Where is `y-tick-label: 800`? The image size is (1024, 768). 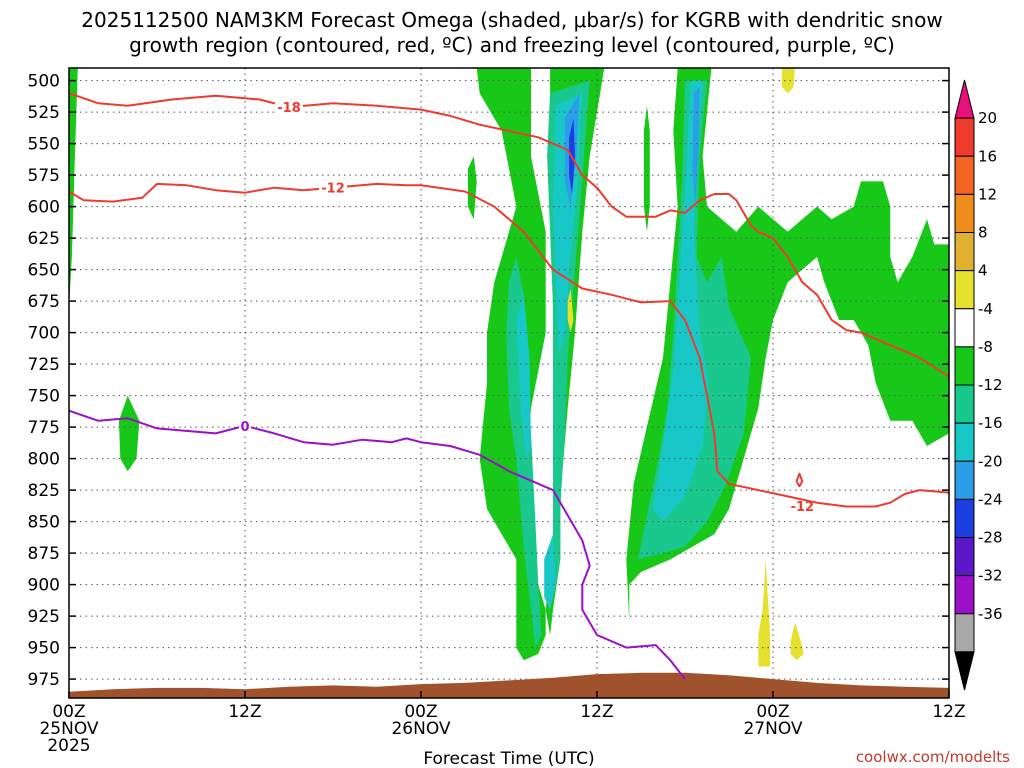
y-tick-label: 800 is located at coordinates (44, 460).